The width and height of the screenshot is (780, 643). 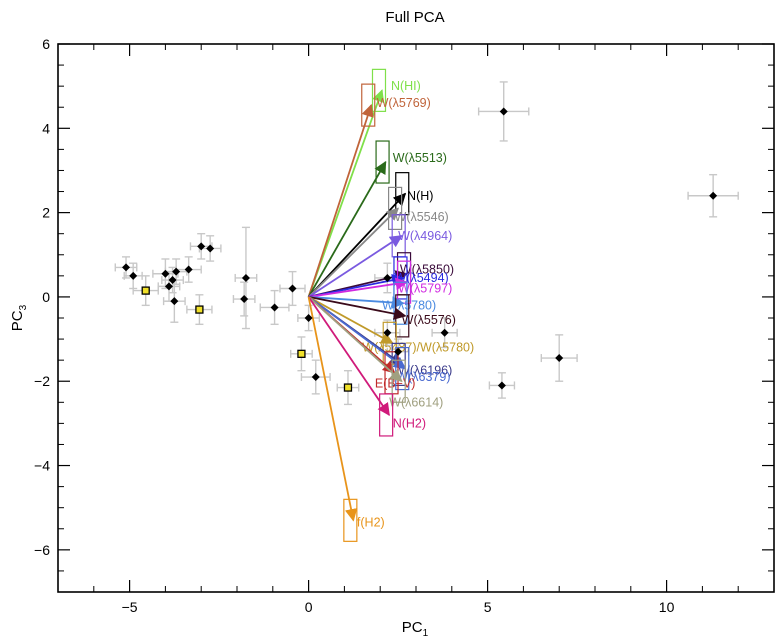 I want to click on x-tick-label: 5, so click(x=488, y=607).